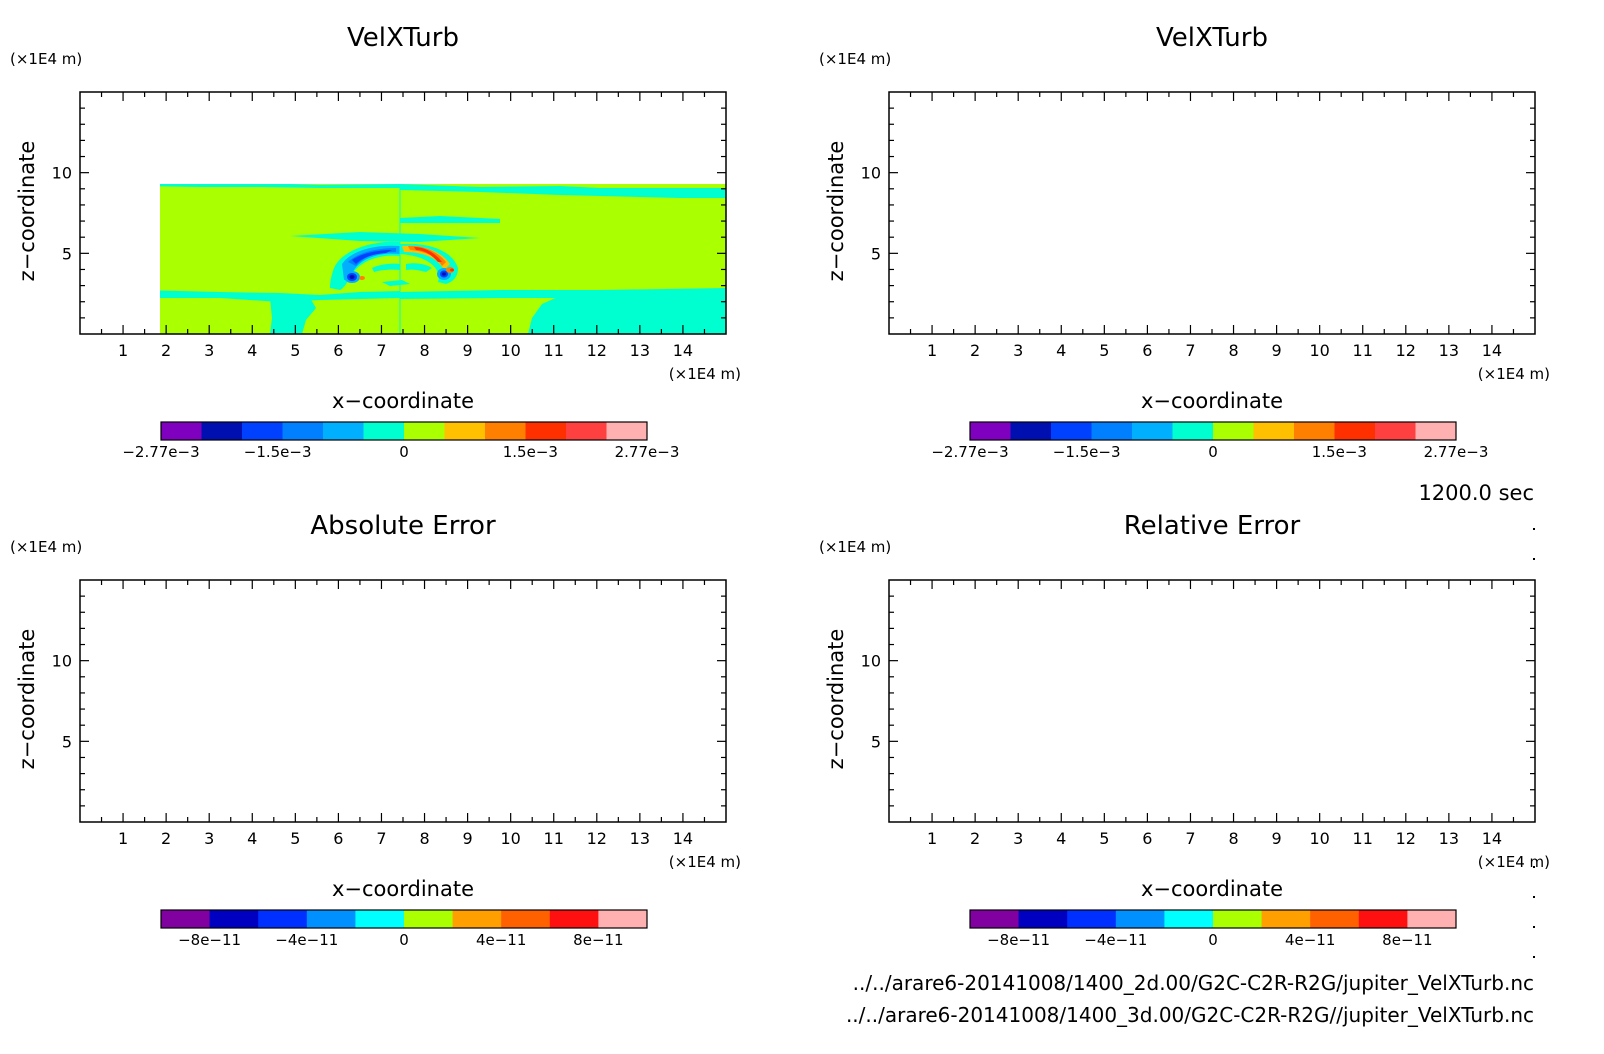 The image size is (1604, 1054). I want to click on colorbar-label: −2.77e−3, so click(160, 452).